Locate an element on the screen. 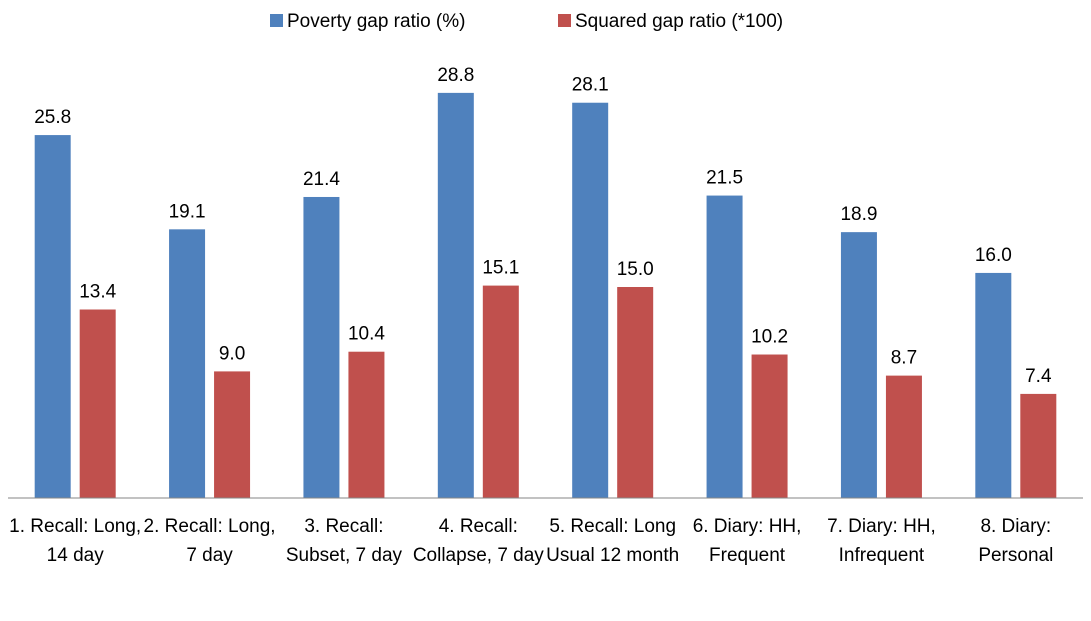 The width and height of the screenshot is (1091, 621). x-tick-label: 3. Recall: Subset, 7 day is located at coordinates (344, 541).